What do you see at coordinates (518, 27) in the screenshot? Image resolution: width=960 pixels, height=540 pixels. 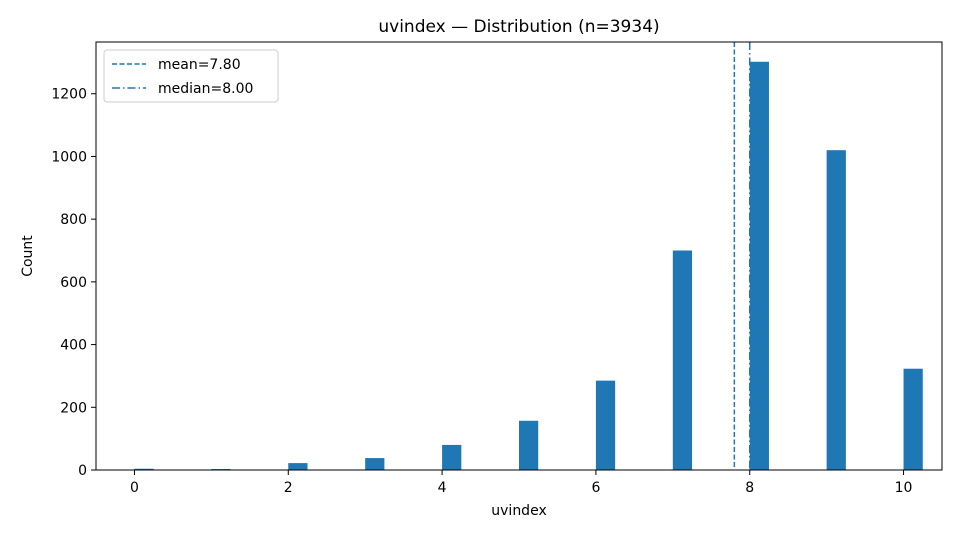 I see `chart-title: uvindex — Distribution (n=3934)` at bounding box center [518, 27].